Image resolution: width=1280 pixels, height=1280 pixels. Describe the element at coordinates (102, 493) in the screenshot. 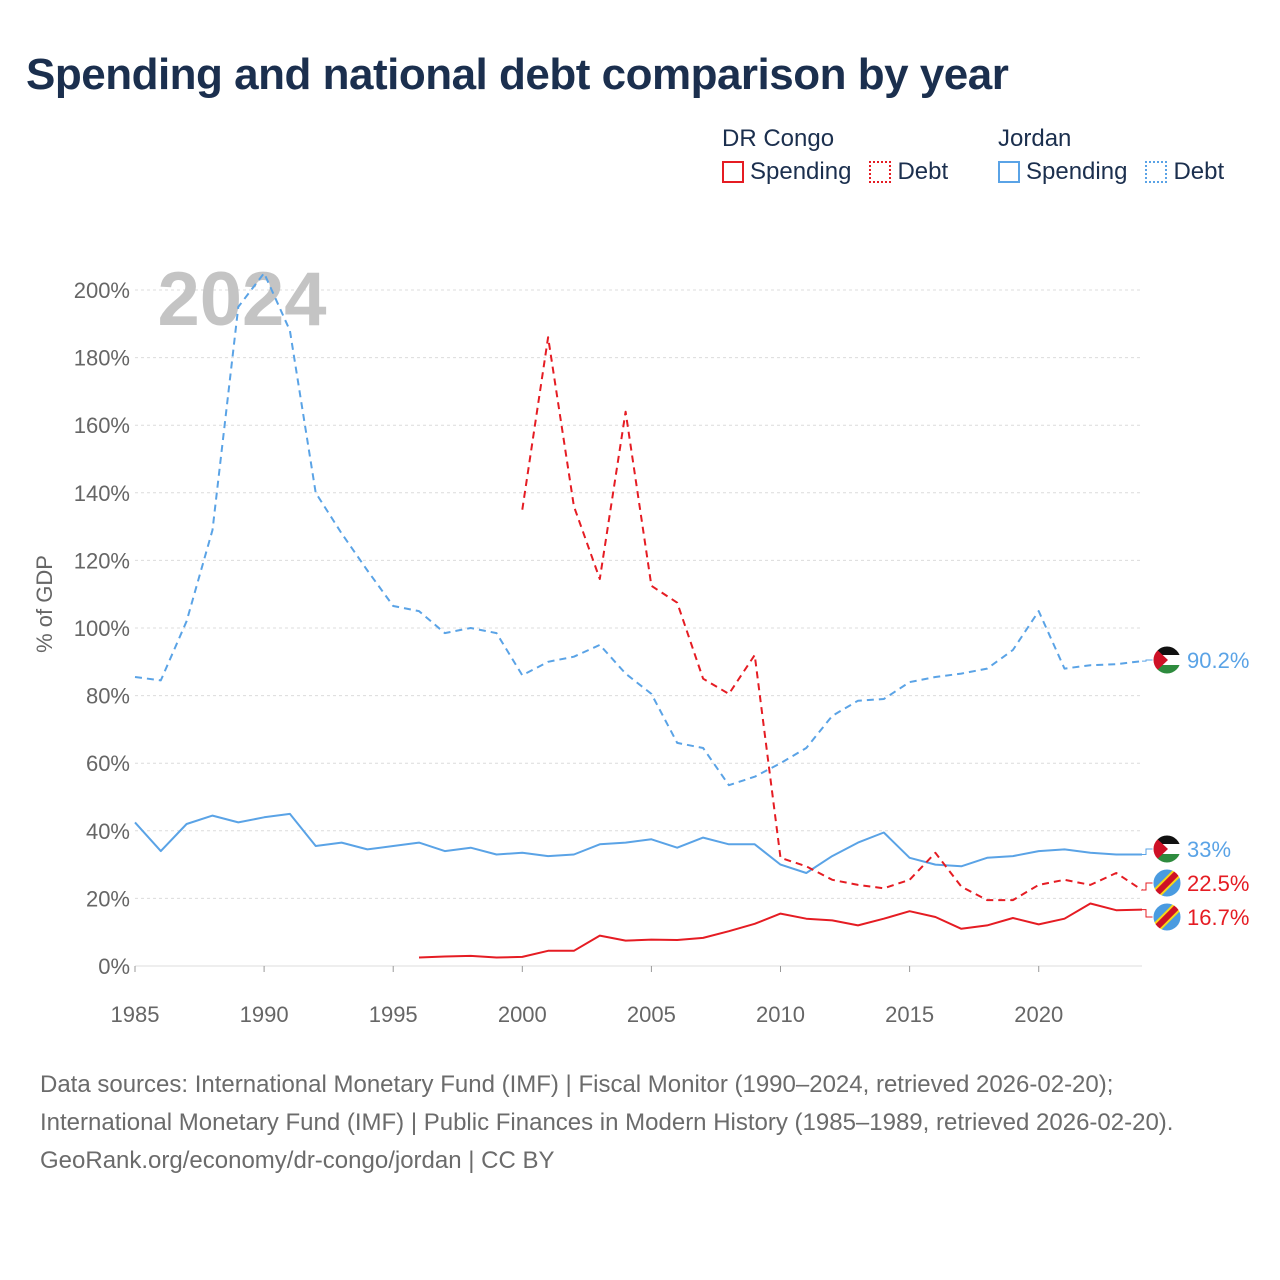

I see `y-tick-label: 140%` at that location.